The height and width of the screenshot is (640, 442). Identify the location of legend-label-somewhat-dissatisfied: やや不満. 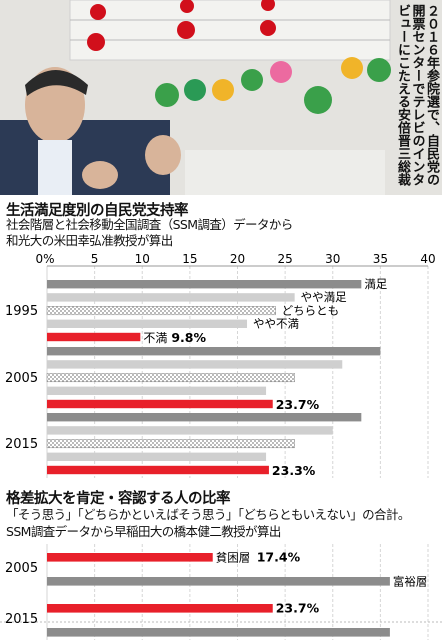
(276, 324).